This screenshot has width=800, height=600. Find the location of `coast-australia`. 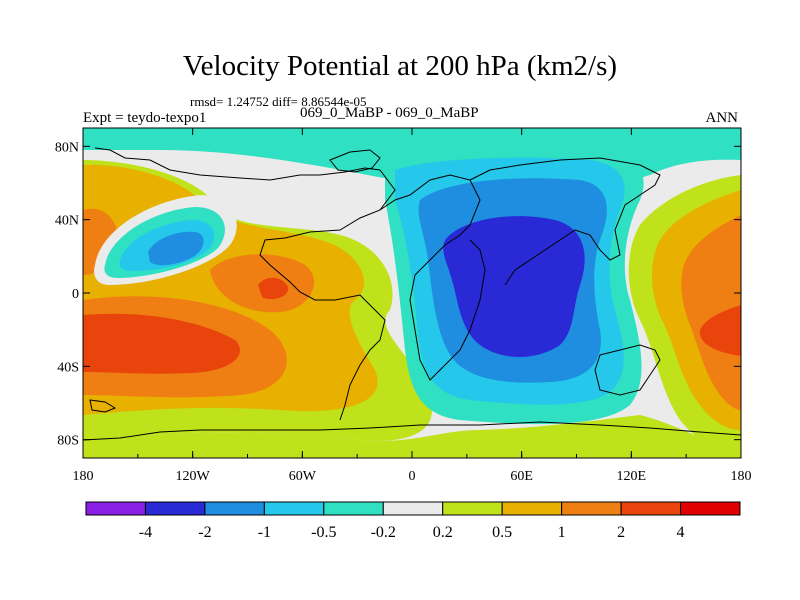

coast-australia is located at coordinates (627, 370).